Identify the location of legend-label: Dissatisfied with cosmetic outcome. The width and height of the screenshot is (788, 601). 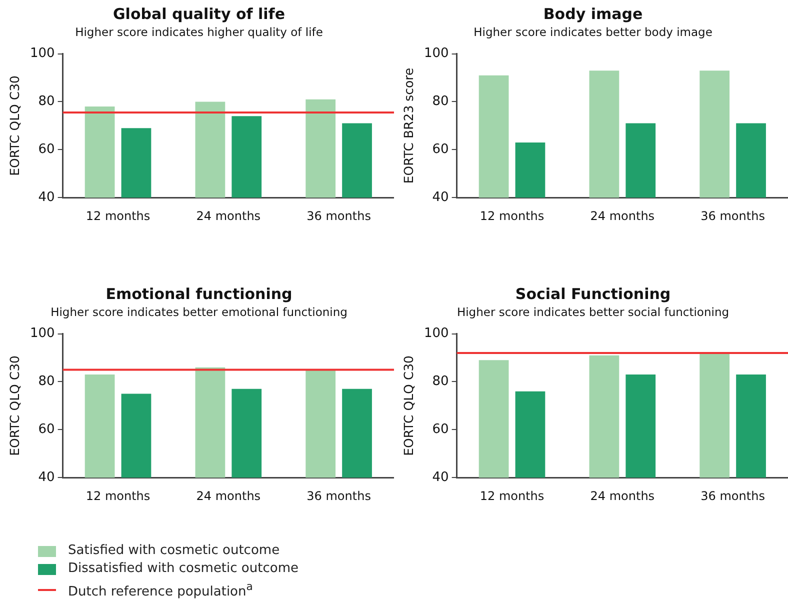
(183, 569).